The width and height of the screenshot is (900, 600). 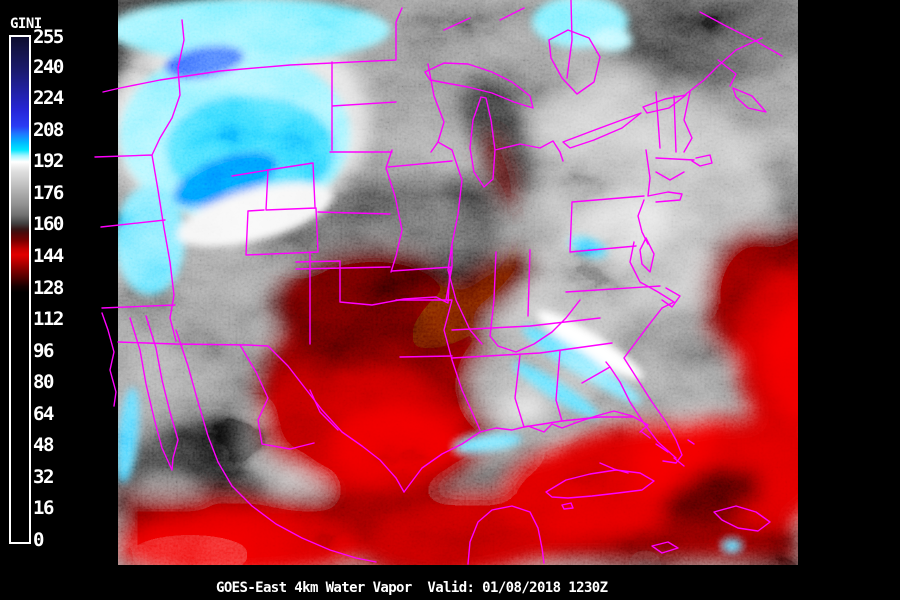 I want to click on colorbar-tick-label: 48, so click(x=43, y=445).